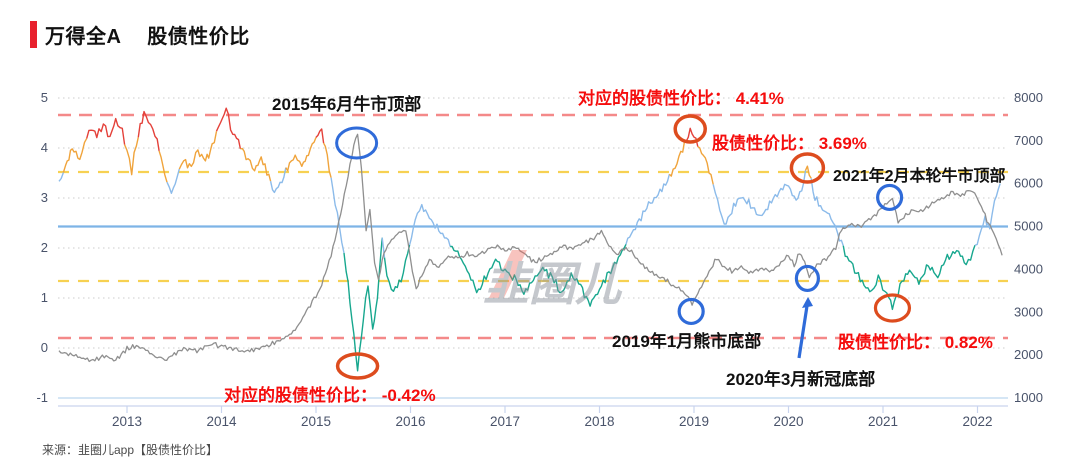  I want to click on watermark: 韭圈儿, so click(553, 280).